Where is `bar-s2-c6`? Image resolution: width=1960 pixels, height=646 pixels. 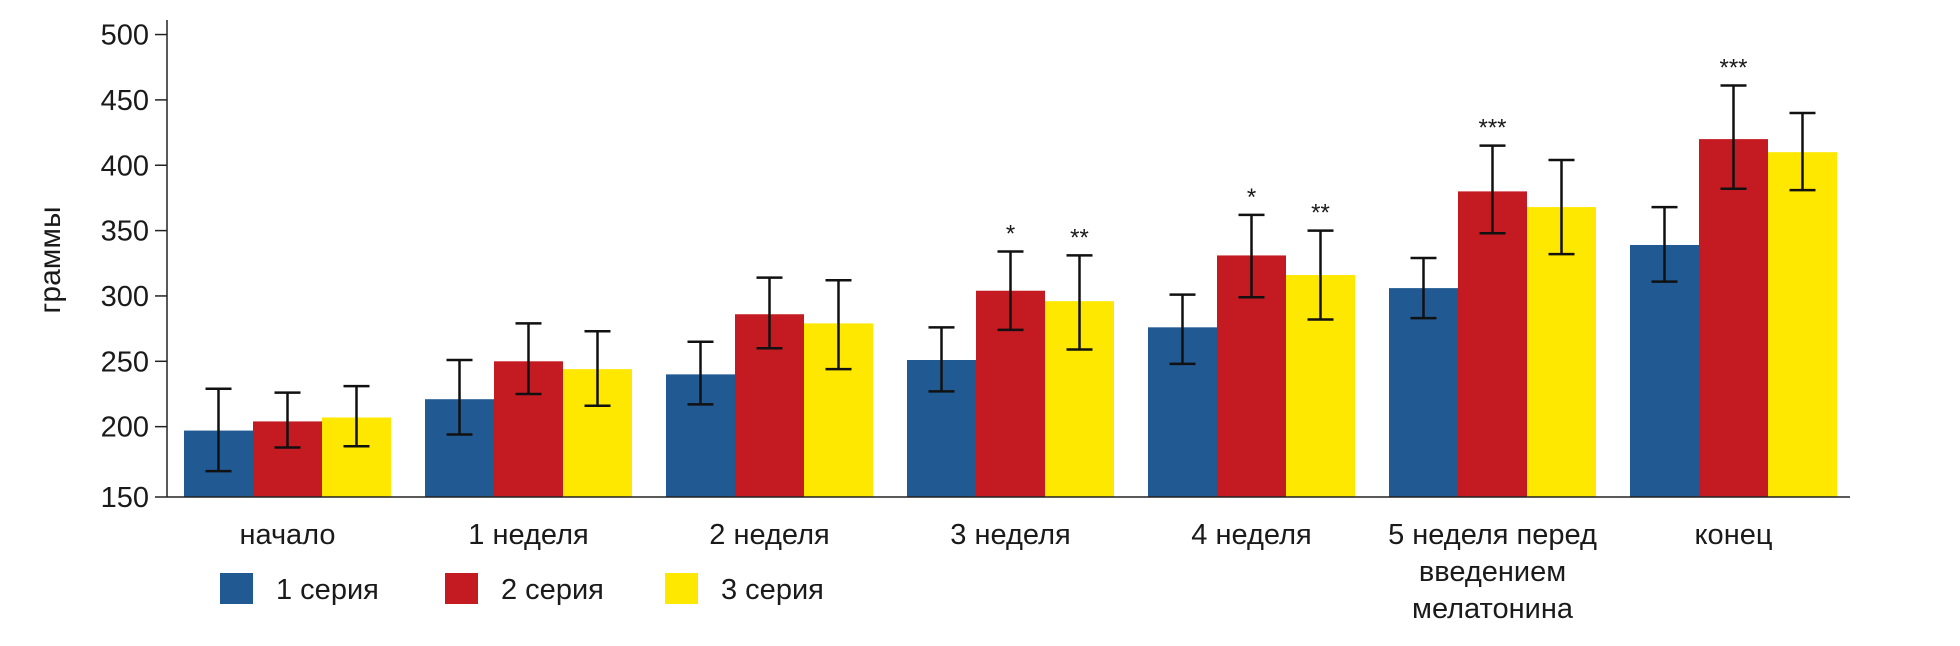 bar-s2-c6 is located at coordinates (1492, 344).